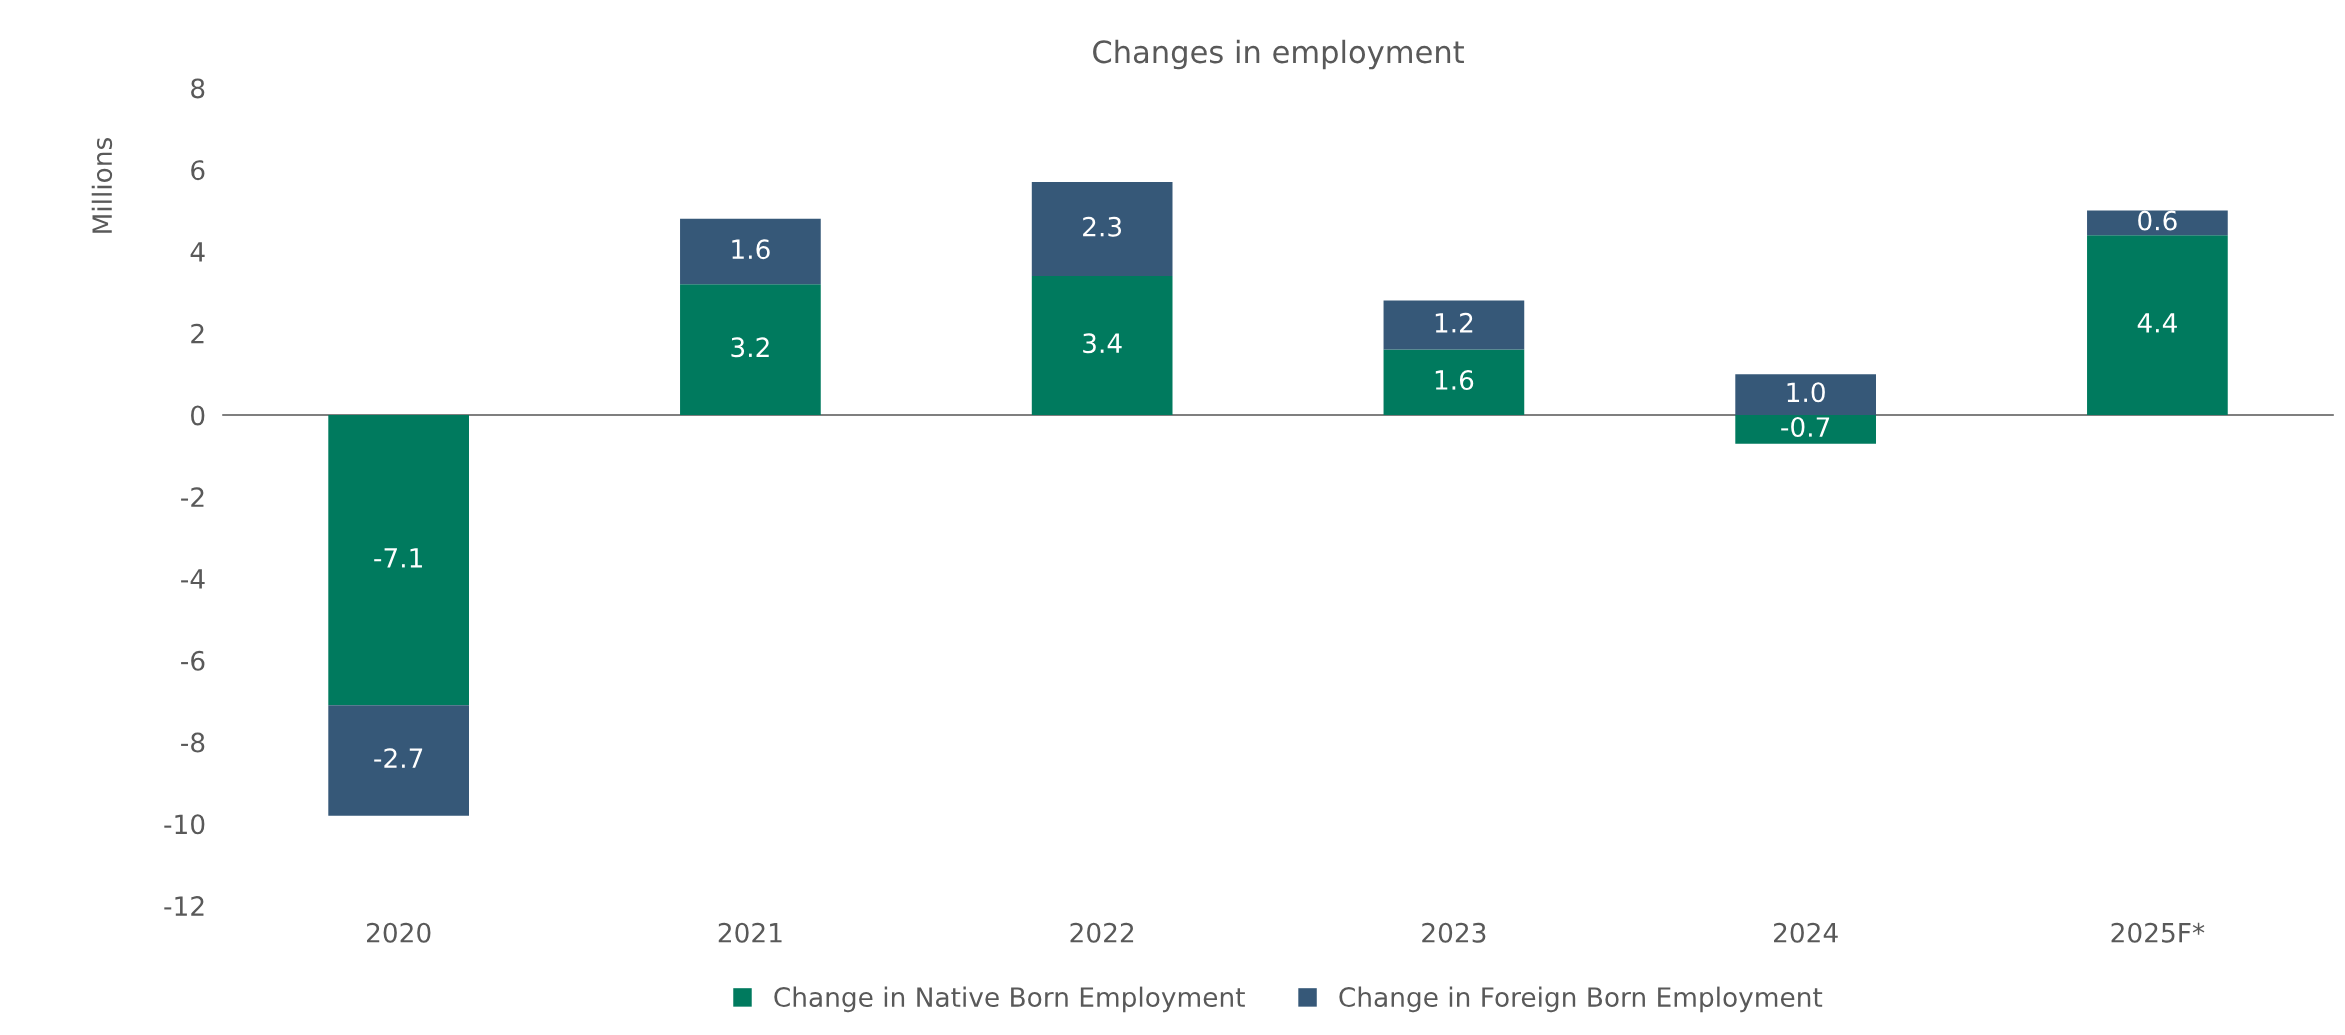 The height and width of the screenshot is (1035, 2345). I want to click on y-tick-label: -2, so click(192, 497).